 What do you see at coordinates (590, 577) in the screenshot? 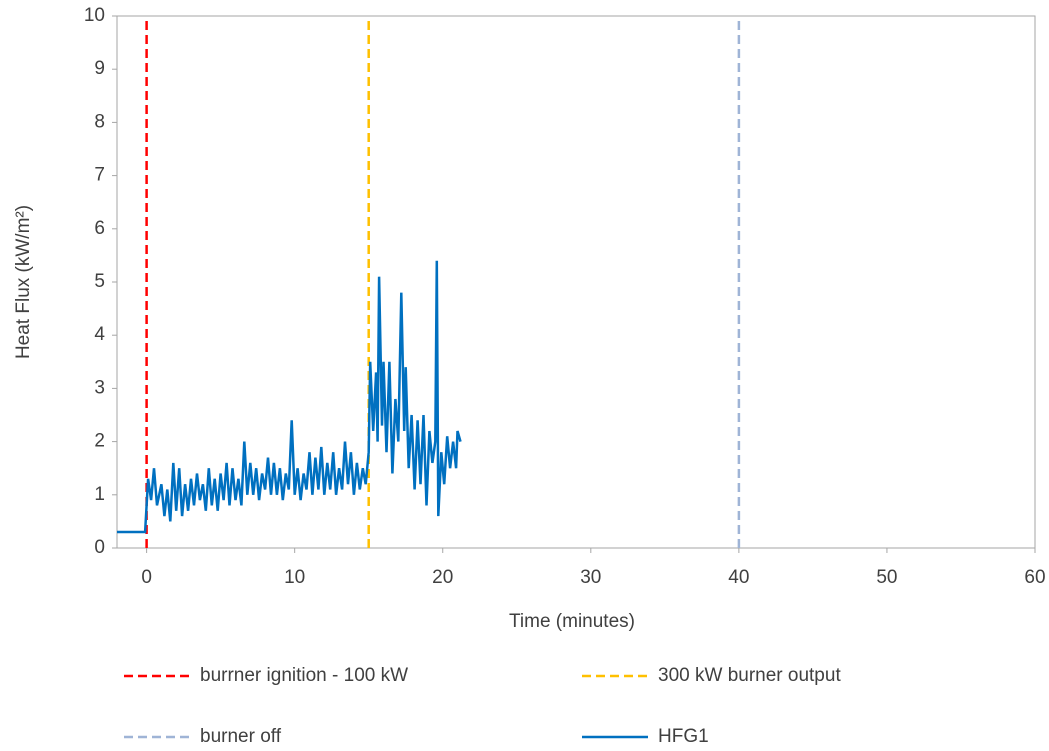
I see `x-tick-label: 30` at bounding box center [590, 577].